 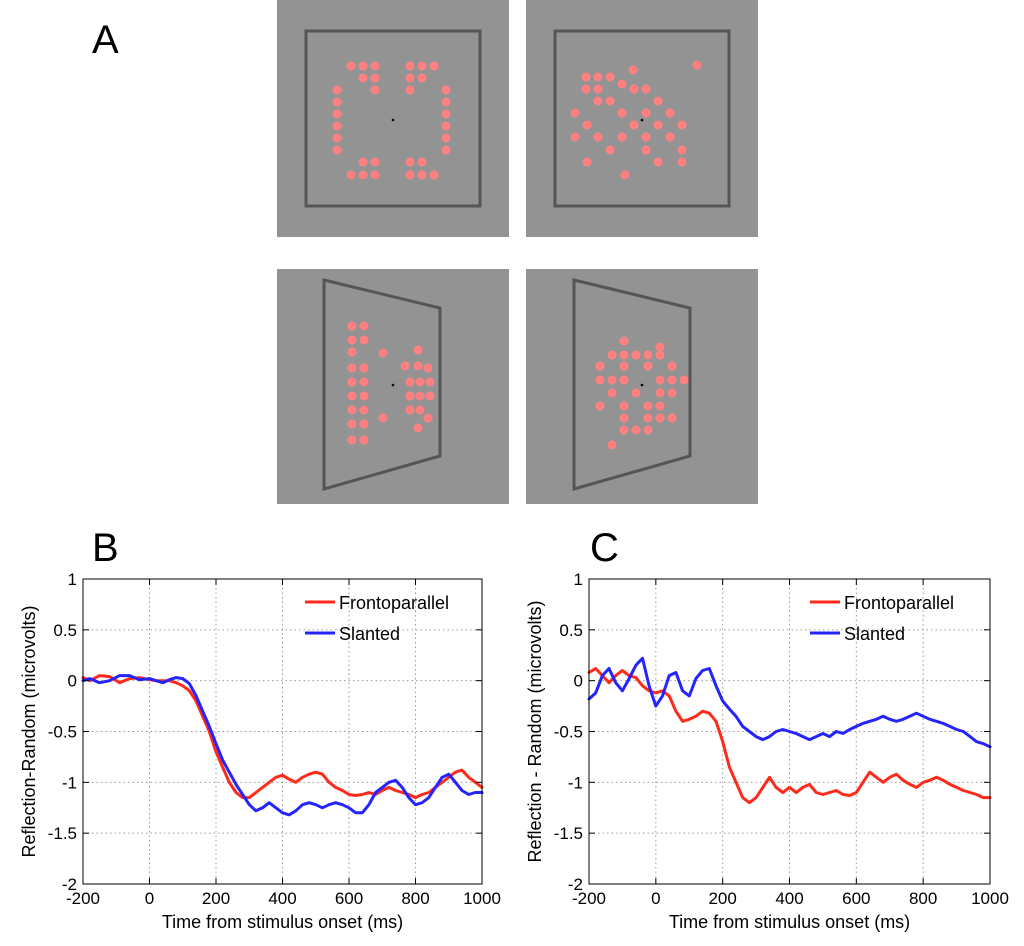 What do you see at coordinates (482, 898) in the screenshot?
I see `x-tick-label: 1000` at bounding box center [482, 898].